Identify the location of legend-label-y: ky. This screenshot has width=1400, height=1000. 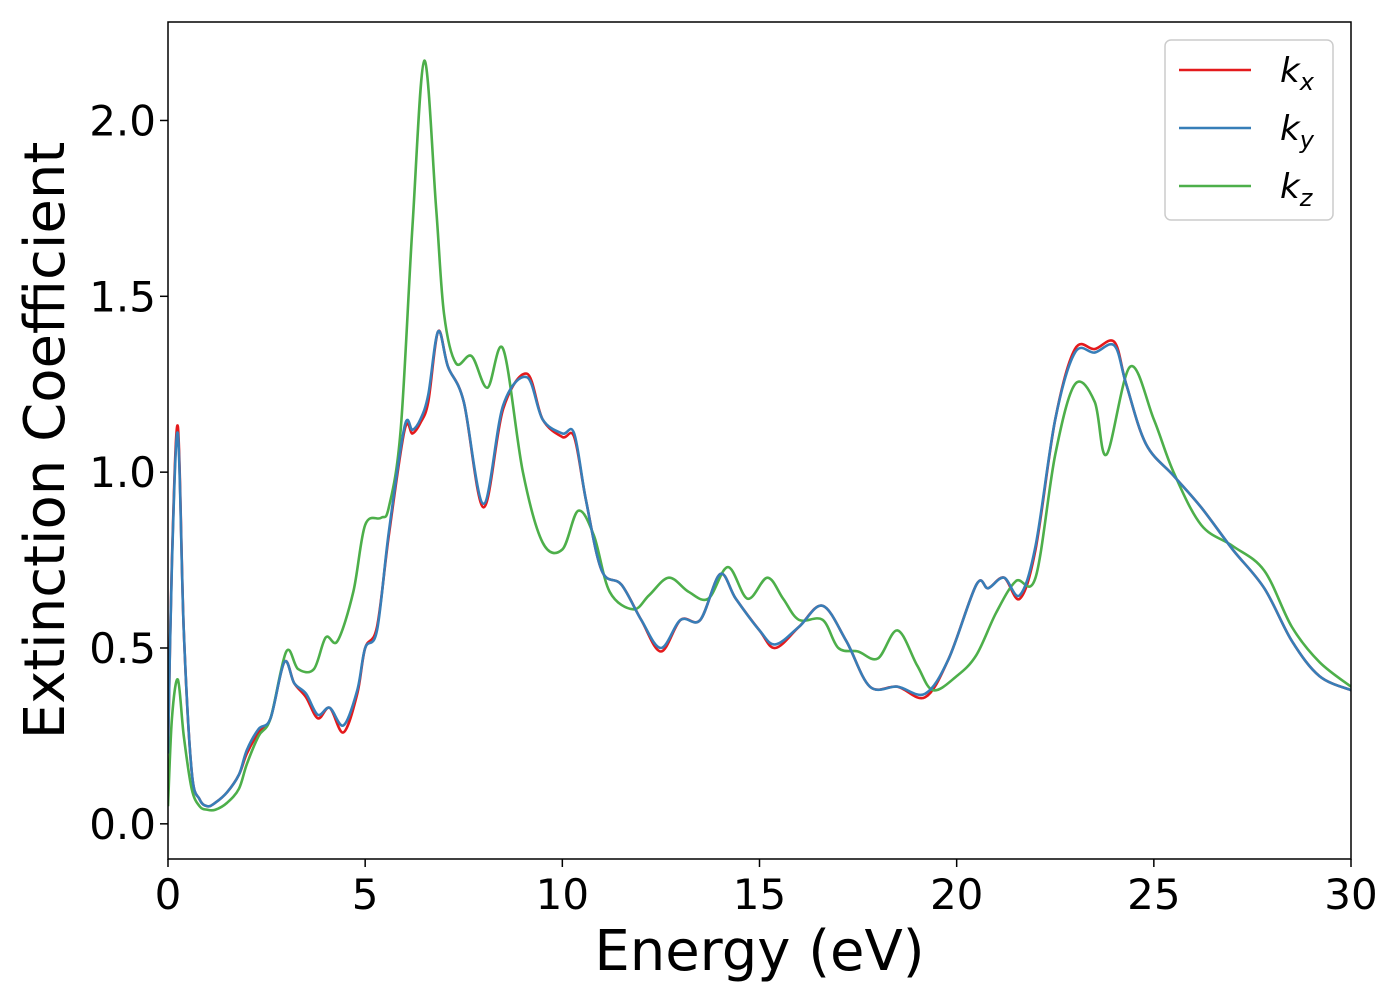
(1297, 131).